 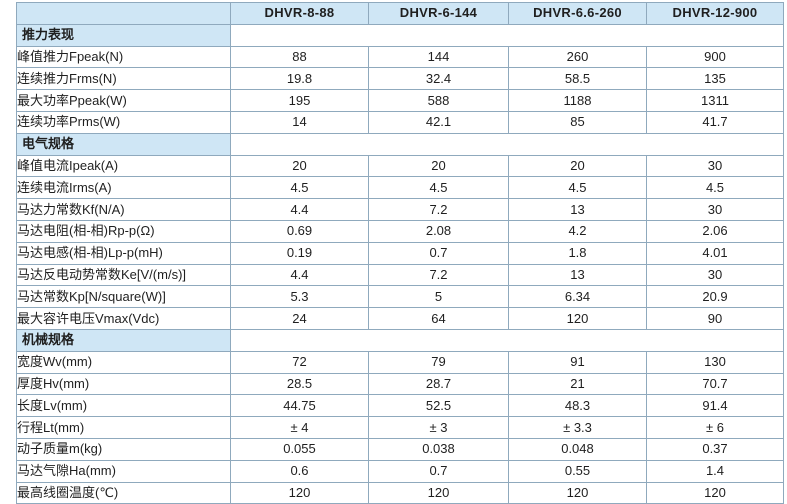 What do you see at coordinates (438, 79) in the screenshot?
I see `value-cell: 32.4` at bounding box center [438, 79].